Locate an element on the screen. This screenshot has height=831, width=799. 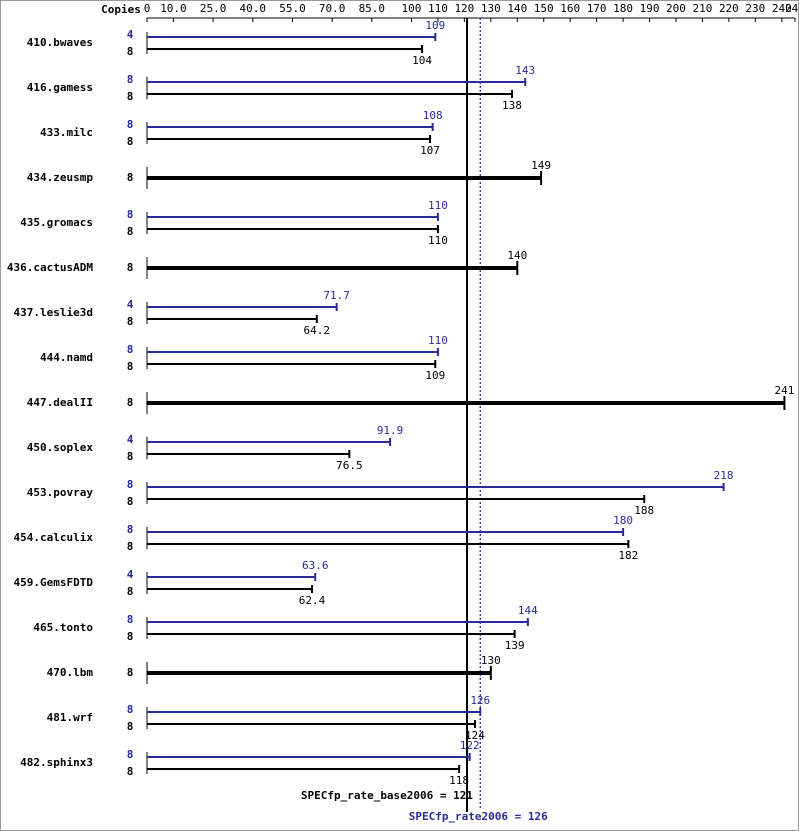
benchmark-name: 433.milc is located at coordinates (66, 132).